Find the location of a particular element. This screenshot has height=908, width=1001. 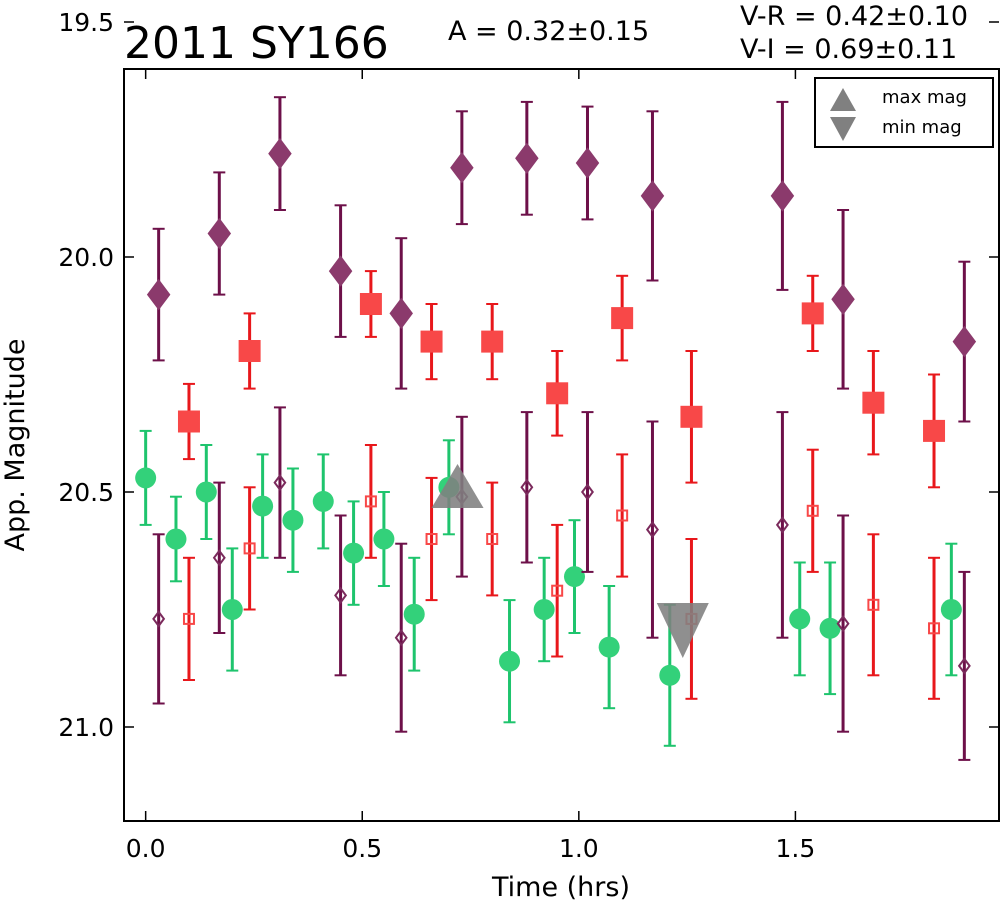

max-mag-marker is located at coordinates (457, 486).